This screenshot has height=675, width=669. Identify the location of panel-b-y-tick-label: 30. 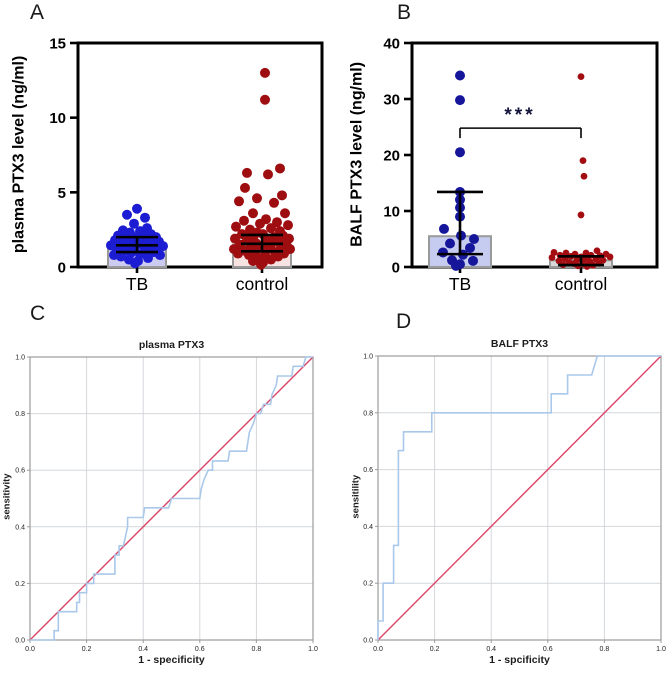
(391, 100).